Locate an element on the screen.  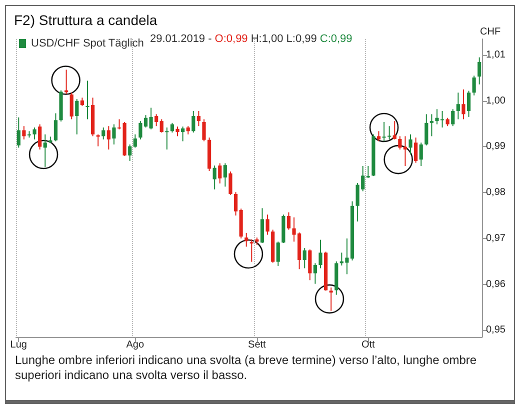
y-axis-title: CHF is located at coordinates (490, 32).